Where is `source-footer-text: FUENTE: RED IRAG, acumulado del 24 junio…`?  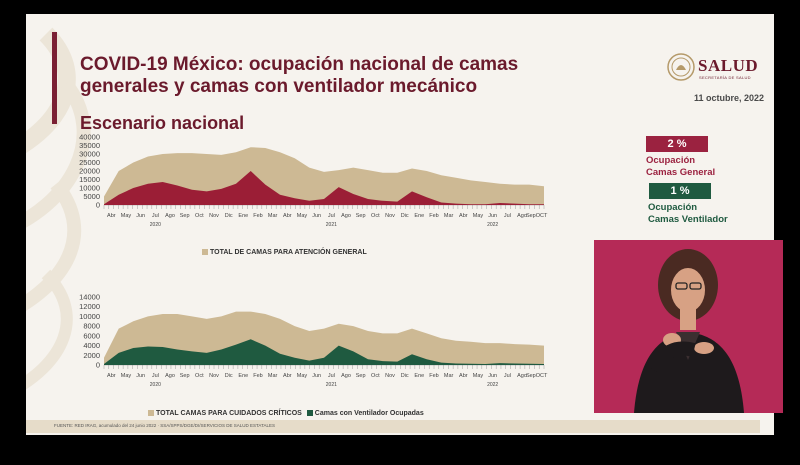
source-footer-text: FUENTE: RED IRAG, acumulado del 24 junio… is located at coordinates (164, 425).